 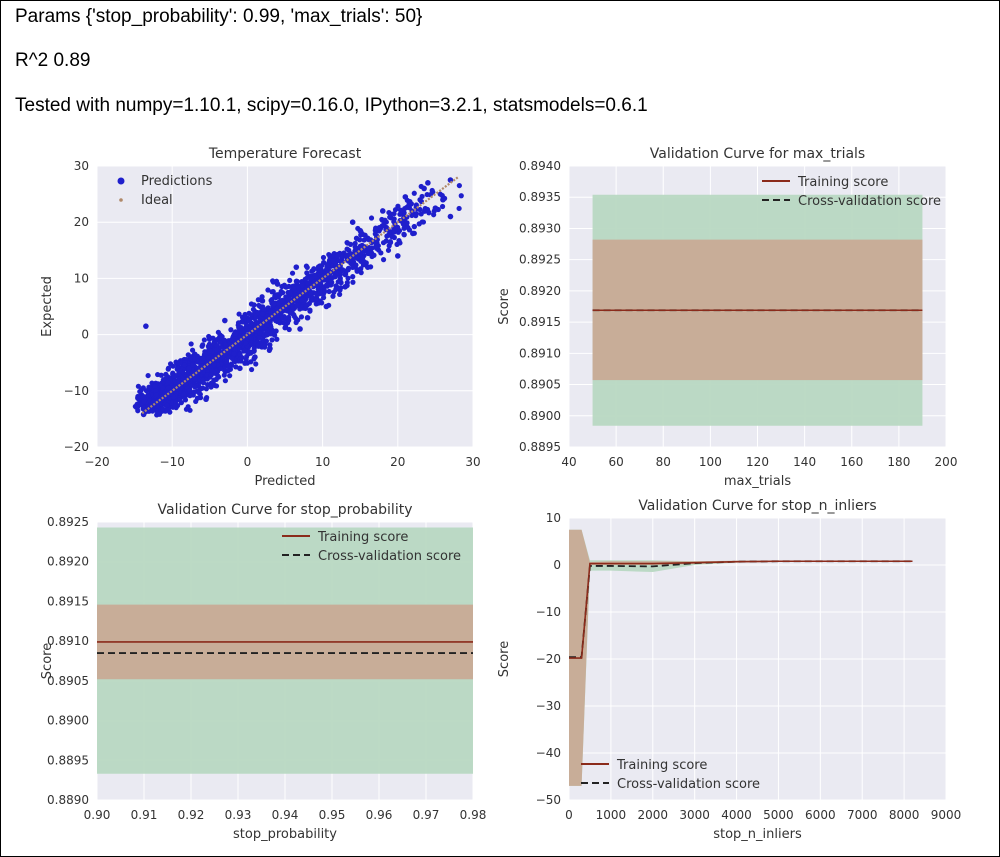 I want to click on y-tick-label: 0.8895, so click(x=68, y=760).